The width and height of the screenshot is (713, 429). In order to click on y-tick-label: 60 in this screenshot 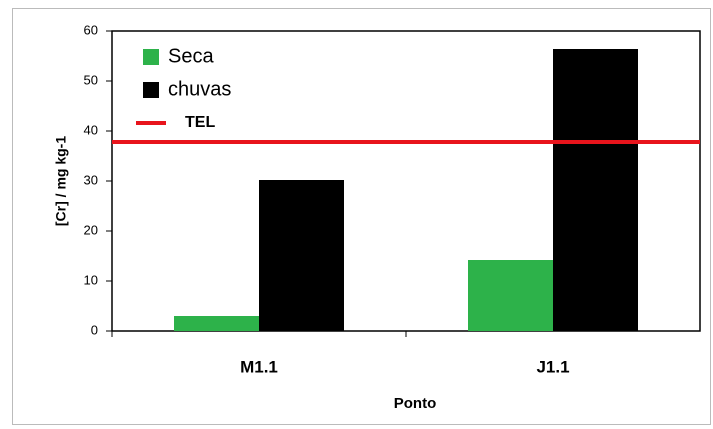, I will do `click(91, 29)`.